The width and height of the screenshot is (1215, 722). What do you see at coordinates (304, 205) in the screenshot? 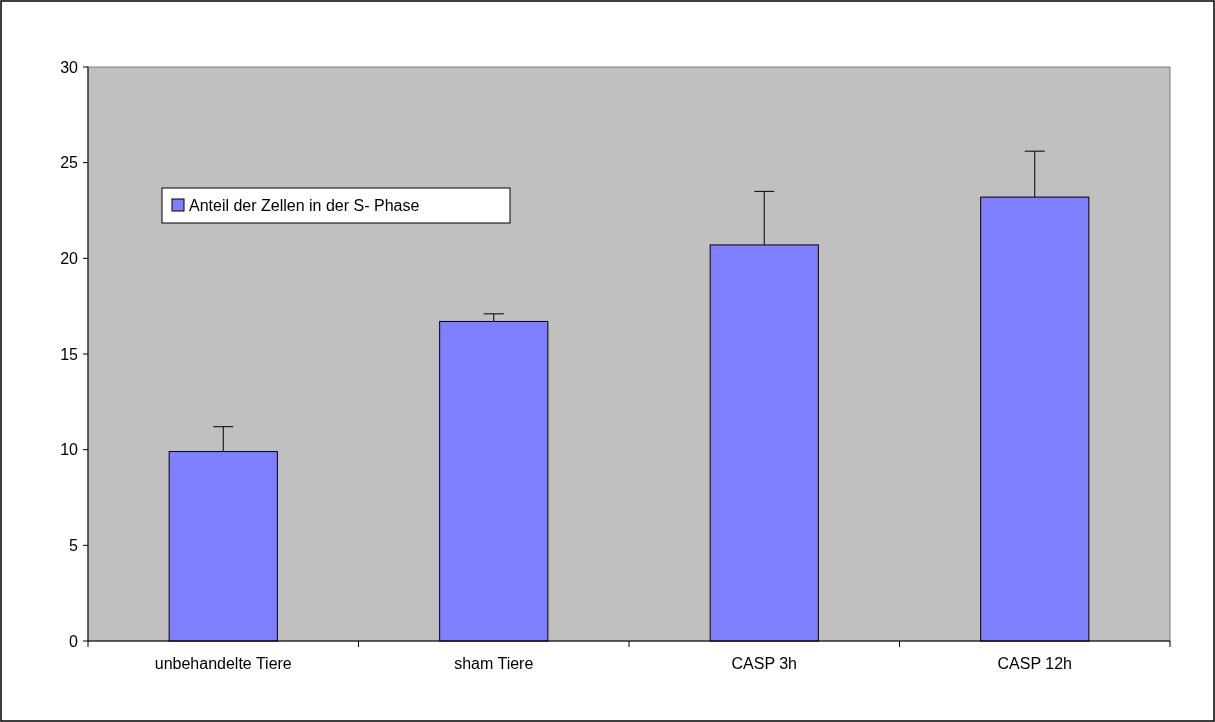
I see `legend-label: Anteil der Zellen in der S- Phase` at bounding box center [304, 205].